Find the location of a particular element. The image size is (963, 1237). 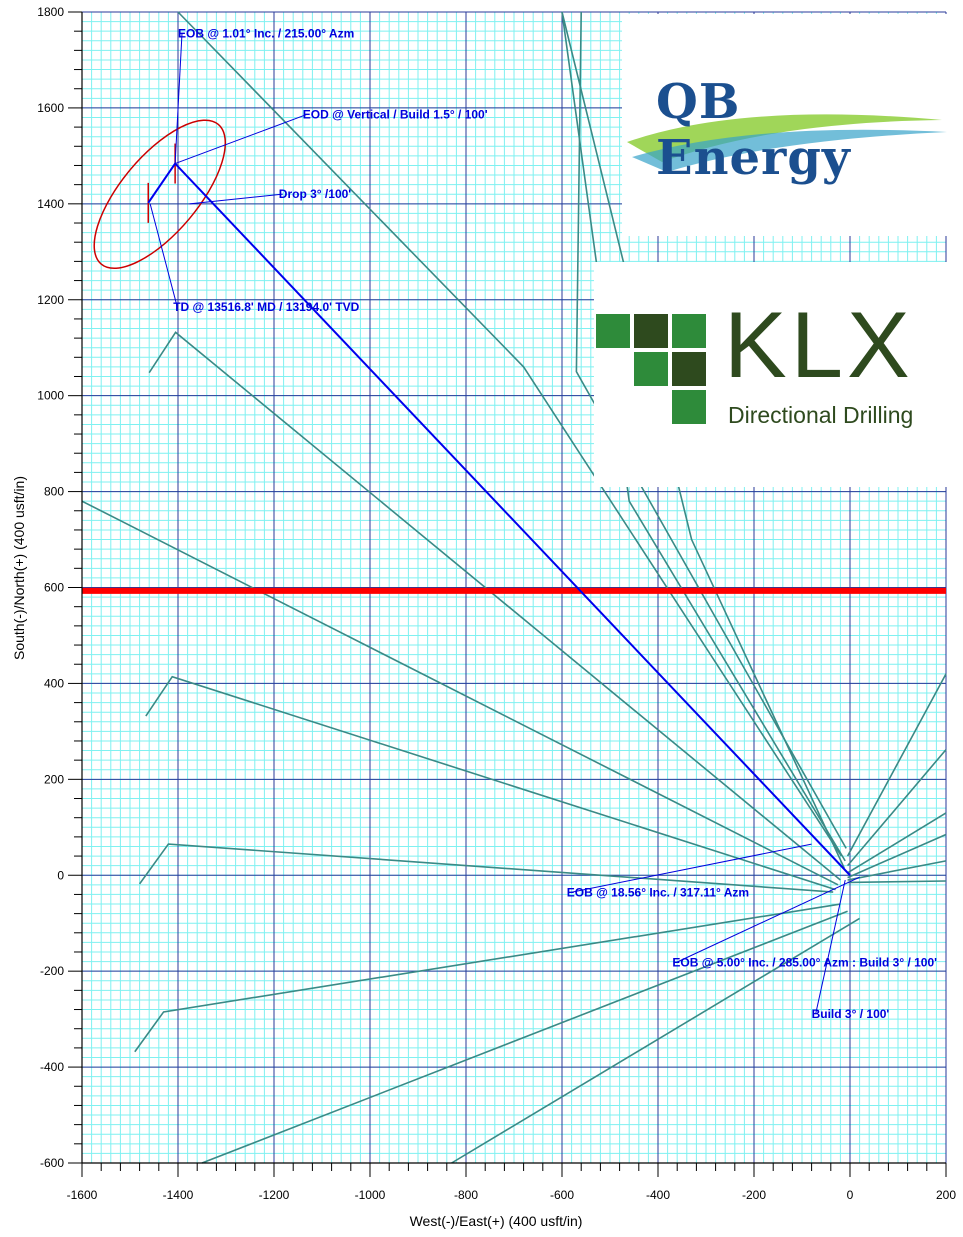

klx-wordmark: KLX is located at coordinates (819, 344).